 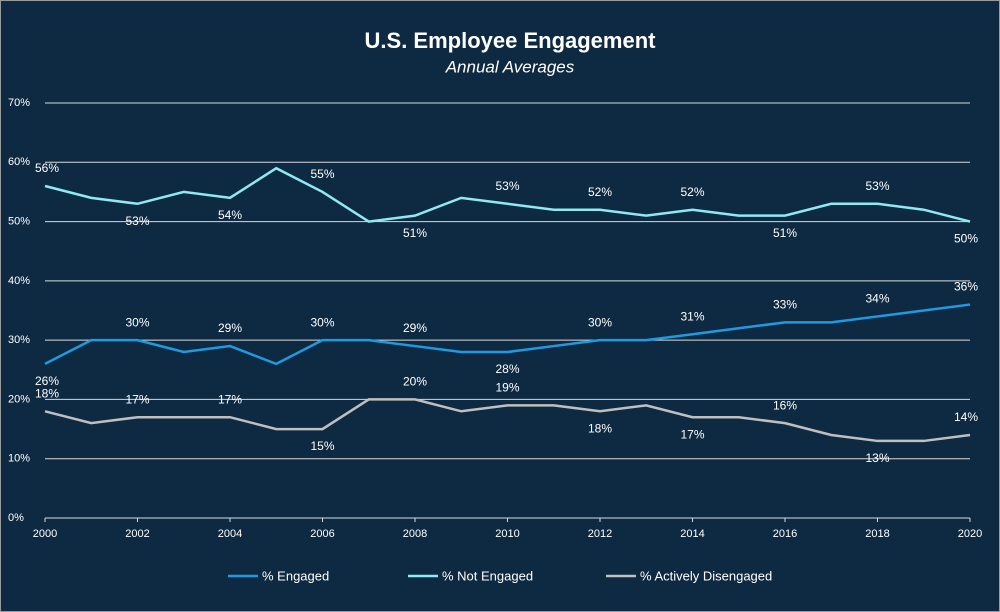 What do you see at coordinates (507, 369) in the screenshot?
I see `data-label: 28%` at bounding box center [507, 369].